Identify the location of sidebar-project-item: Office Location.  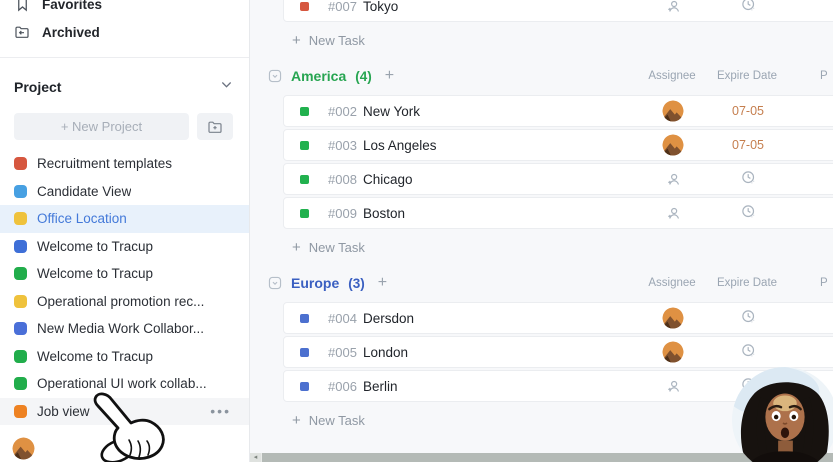
(124, 219).